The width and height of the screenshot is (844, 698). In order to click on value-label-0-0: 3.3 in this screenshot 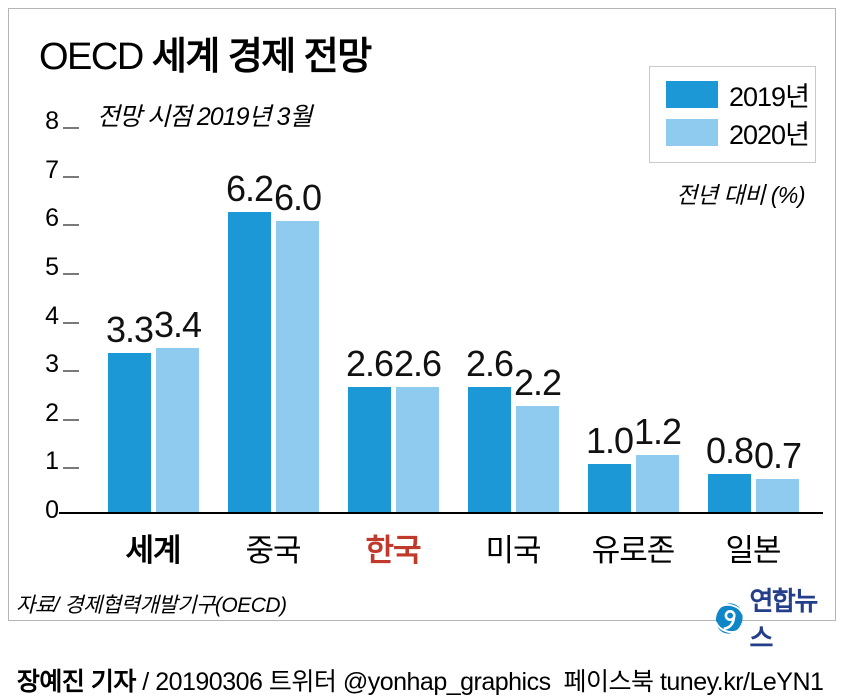, I will do `click(129, 329)`.